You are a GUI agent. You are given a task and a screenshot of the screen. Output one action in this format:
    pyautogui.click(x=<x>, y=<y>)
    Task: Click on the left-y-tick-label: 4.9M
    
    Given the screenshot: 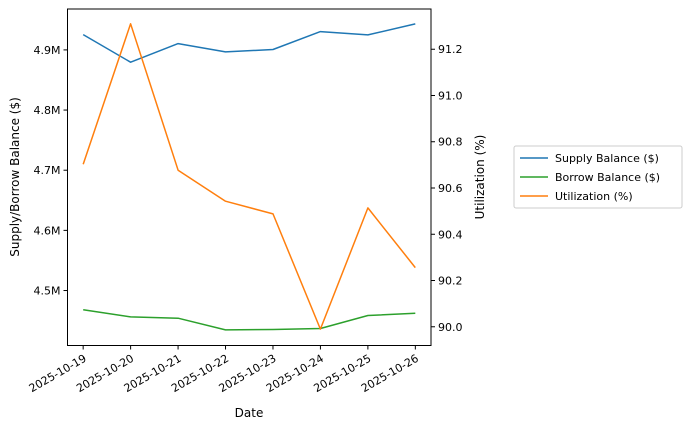 What is the action you would take?
    pyautogui.click(x=47, y=50)
    